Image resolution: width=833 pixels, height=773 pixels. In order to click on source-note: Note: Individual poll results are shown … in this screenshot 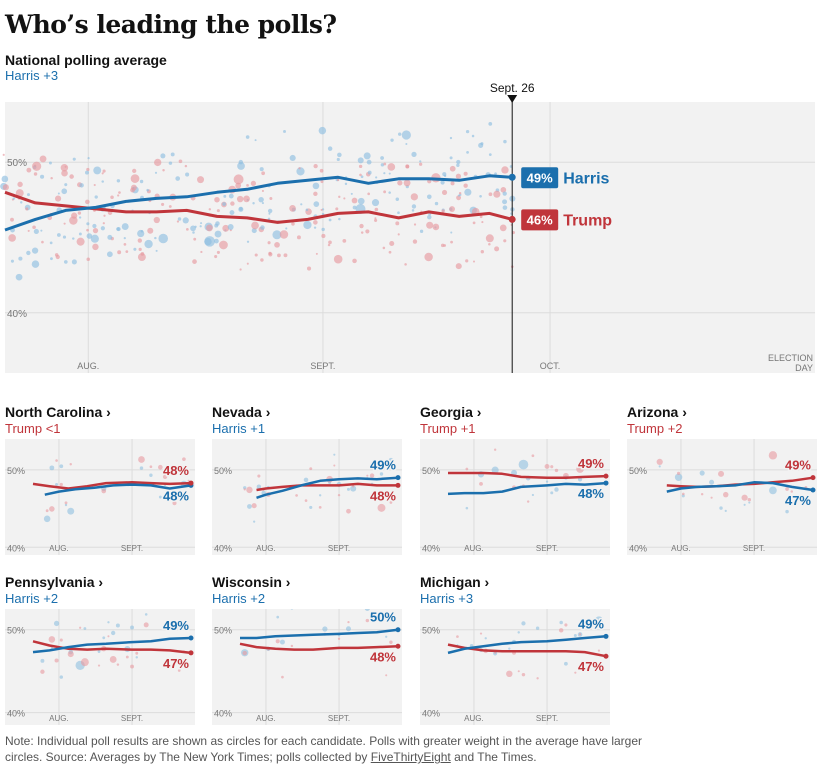, I will do `click(324, 749)`.